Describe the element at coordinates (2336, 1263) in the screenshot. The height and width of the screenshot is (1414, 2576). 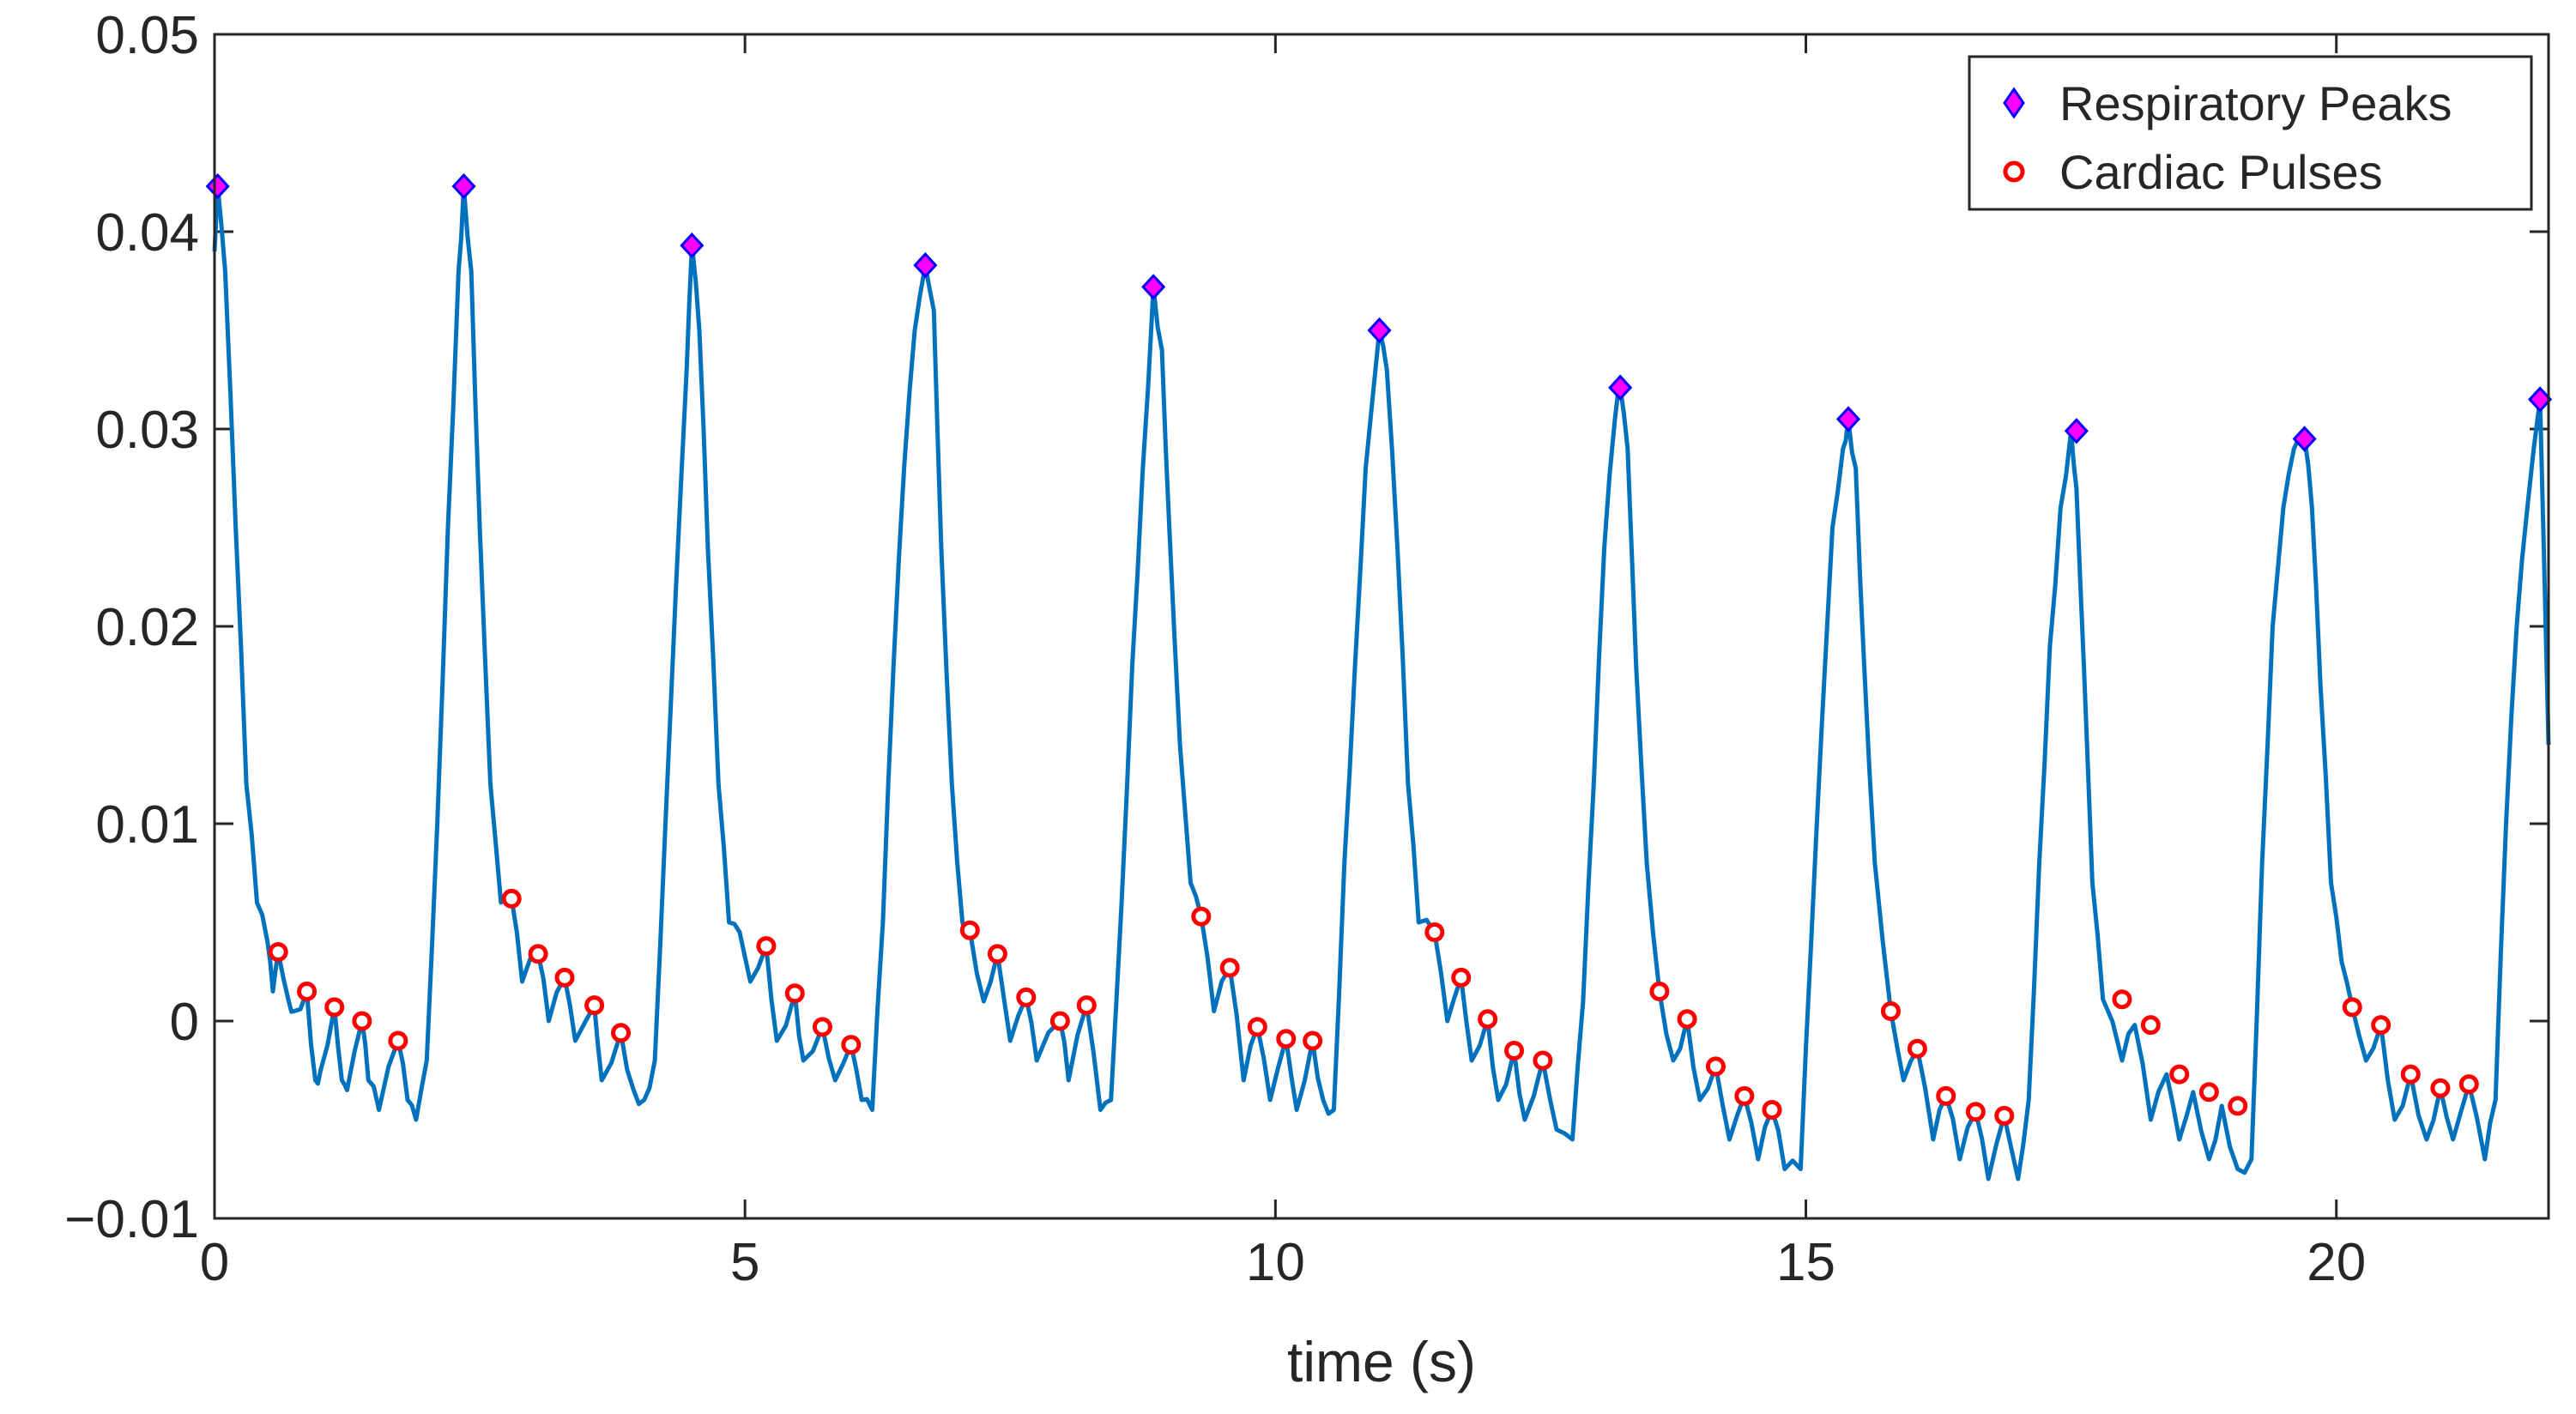
I see `x-tick-label: 20` at that location.